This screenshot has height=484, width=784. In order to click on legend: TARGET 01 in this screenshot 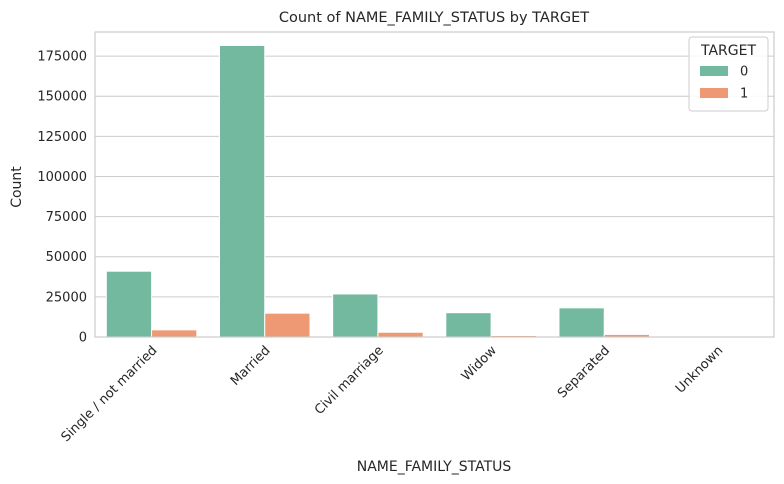, I will do `click(728, 74)`.